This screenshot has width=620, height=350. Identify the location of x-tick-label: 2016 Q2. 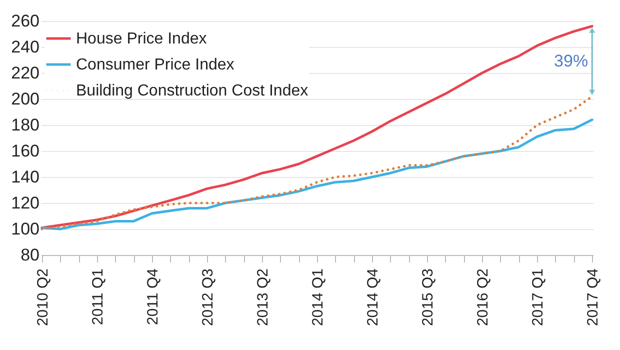
(483, 297).